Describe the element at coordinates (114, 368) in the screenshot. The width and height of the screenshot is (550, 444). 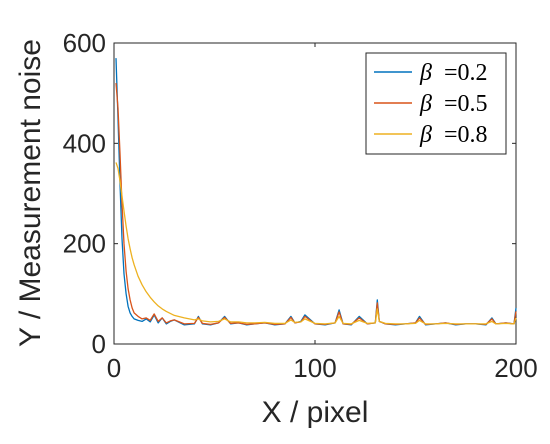
I see `x-tick-label: 0` at that location.